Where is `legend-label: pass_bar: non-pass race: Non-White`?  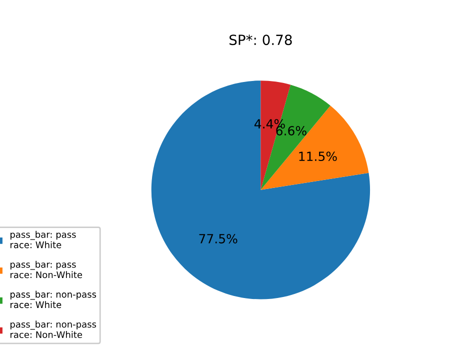
legend-label: pass_bar: non-pass race: Non-White is located at coordinates (53, 329).